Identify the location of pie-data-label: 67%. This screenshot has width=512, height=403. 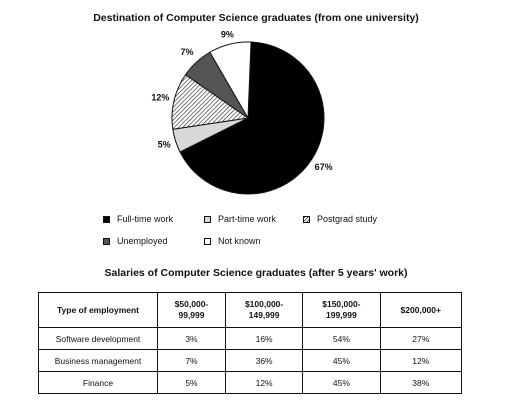
(324, 167).